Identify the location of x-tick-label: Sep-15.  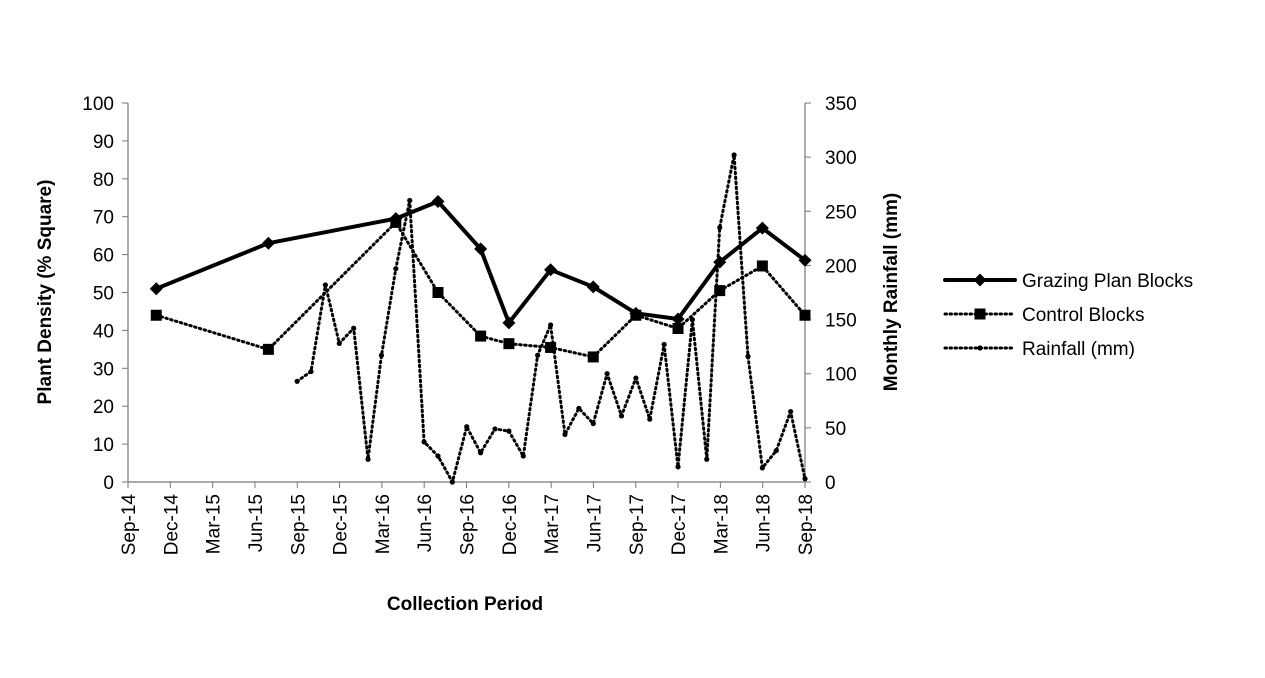
(298, 524).